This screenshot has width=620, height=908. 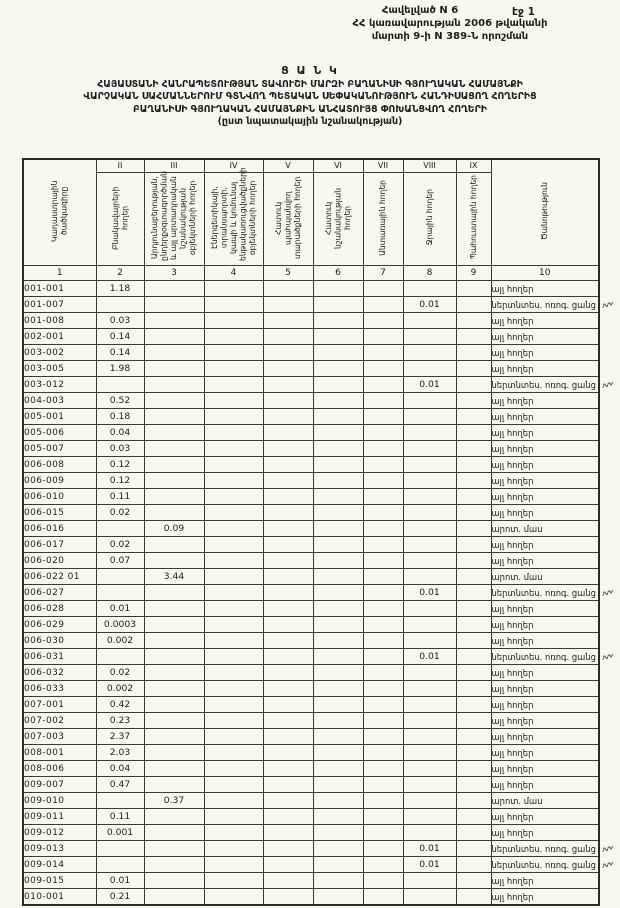 What do you see at coordinates (338, 273) in the screenshot?
I see `col-num-6: 6` at bounding box center [338, 273].